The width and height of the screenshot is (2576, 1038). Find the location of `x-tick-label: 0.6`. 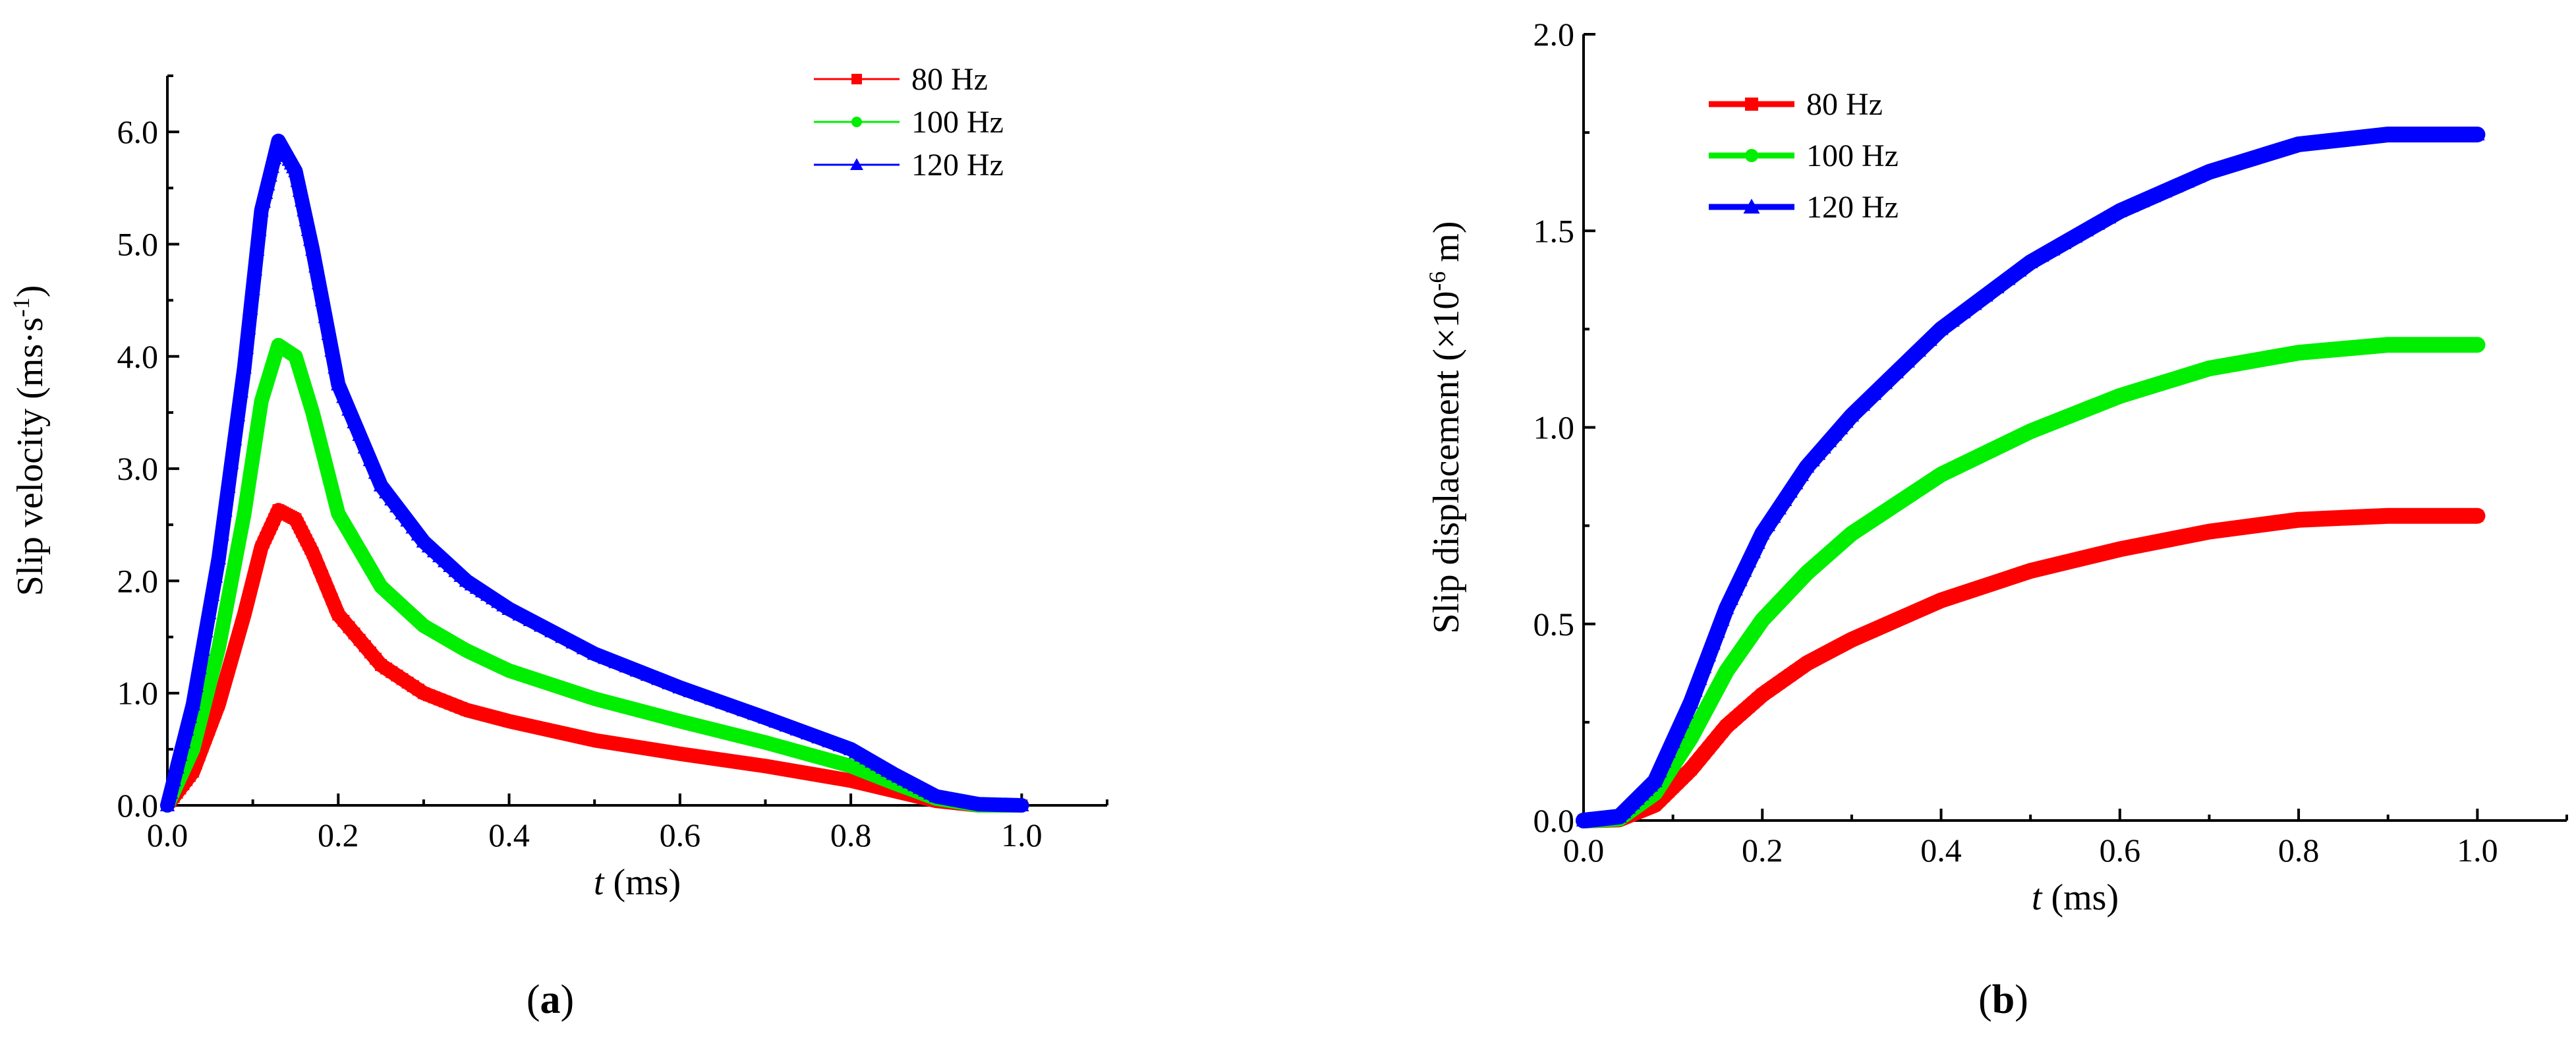

x-tick-label: 0.6 is located at coordinates (681, 835).